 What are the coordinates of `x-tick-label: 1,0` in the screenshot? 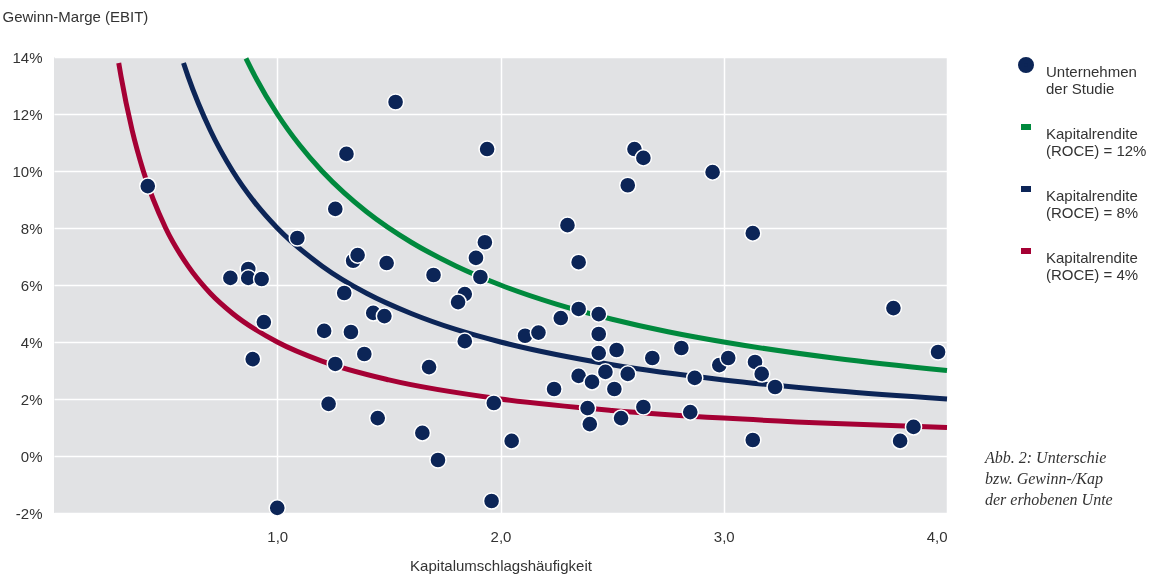 It's located at (278, 536).